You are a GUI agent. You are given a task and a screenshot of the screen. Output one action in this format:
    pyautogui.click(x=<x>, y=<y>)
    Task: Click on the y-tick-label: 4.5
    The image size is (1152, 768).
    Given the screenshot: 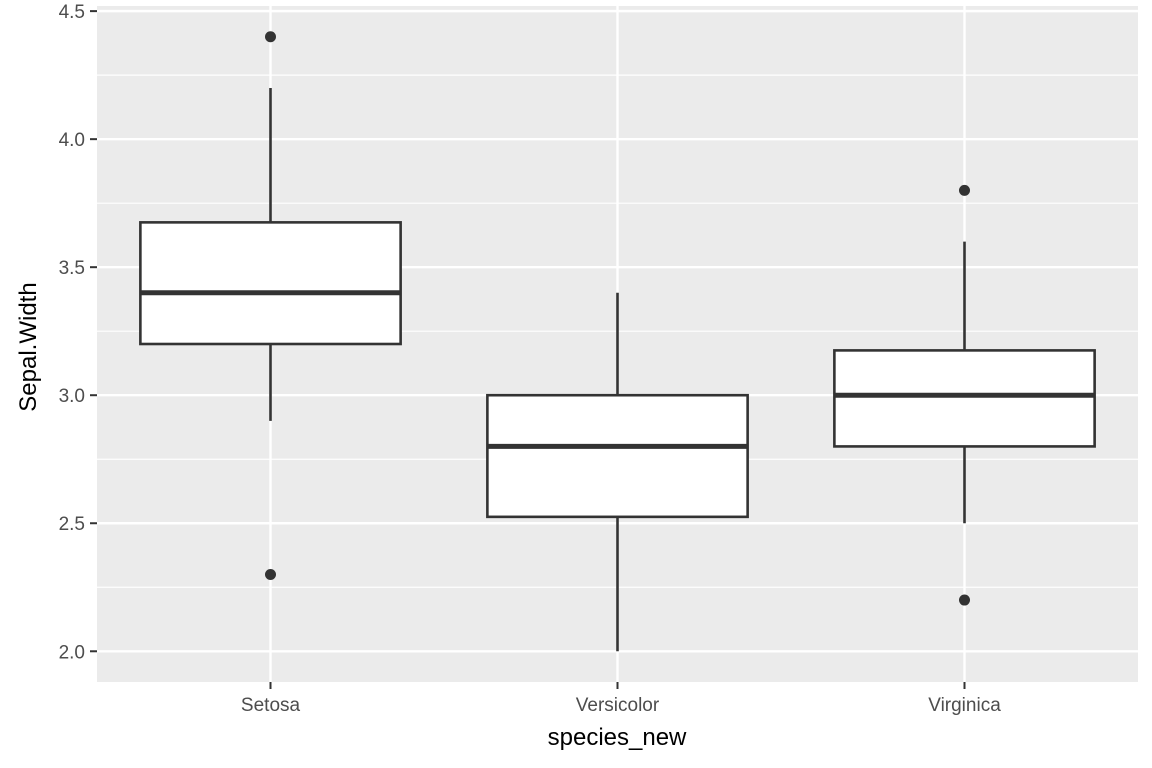 What is the action you would take?
    pyautogui.click(x=72, y=12)
    